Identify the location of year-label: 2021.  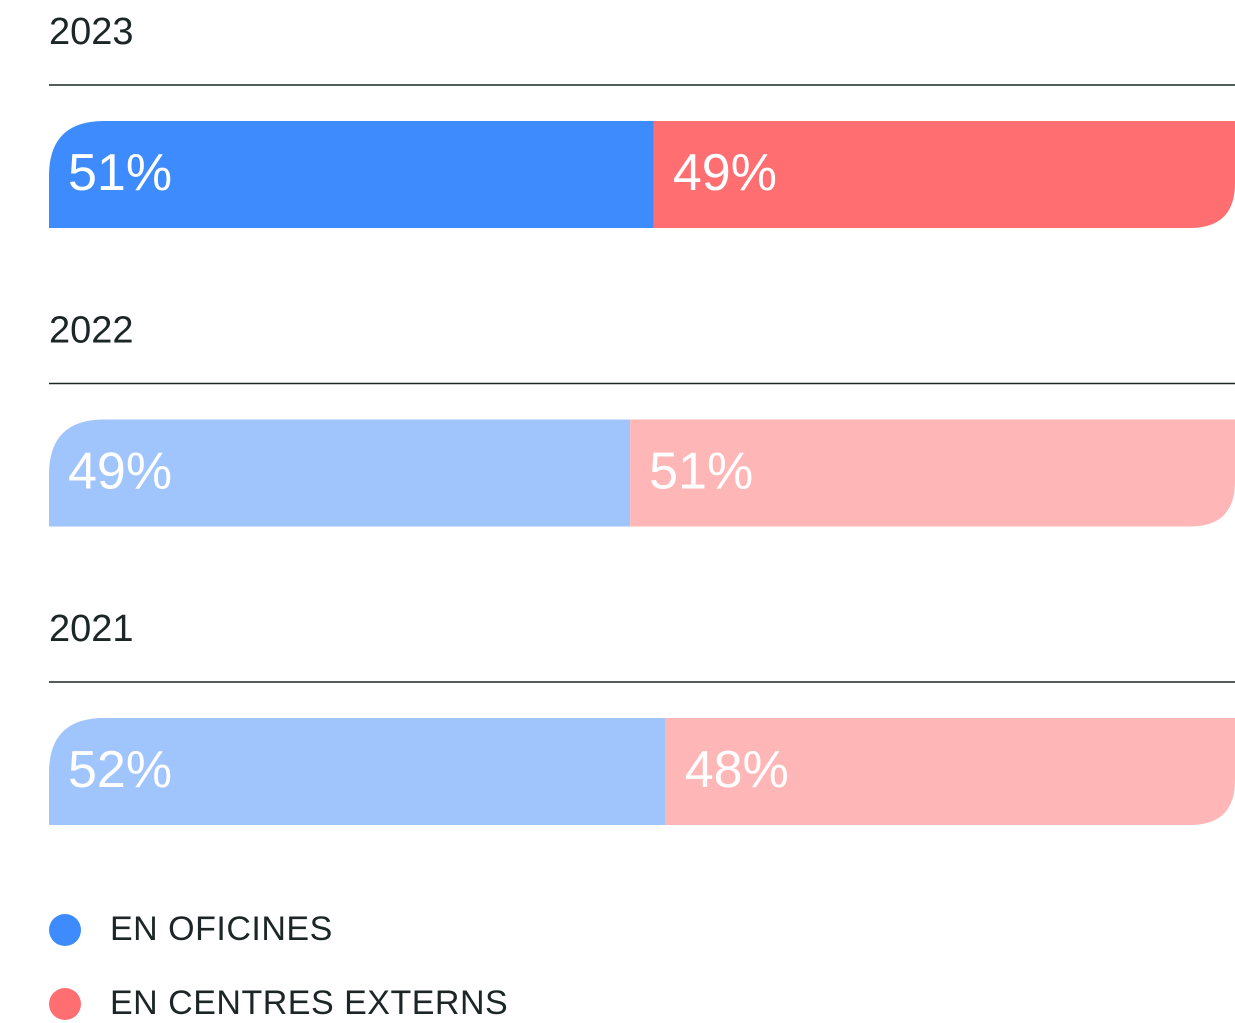
(91, 629).